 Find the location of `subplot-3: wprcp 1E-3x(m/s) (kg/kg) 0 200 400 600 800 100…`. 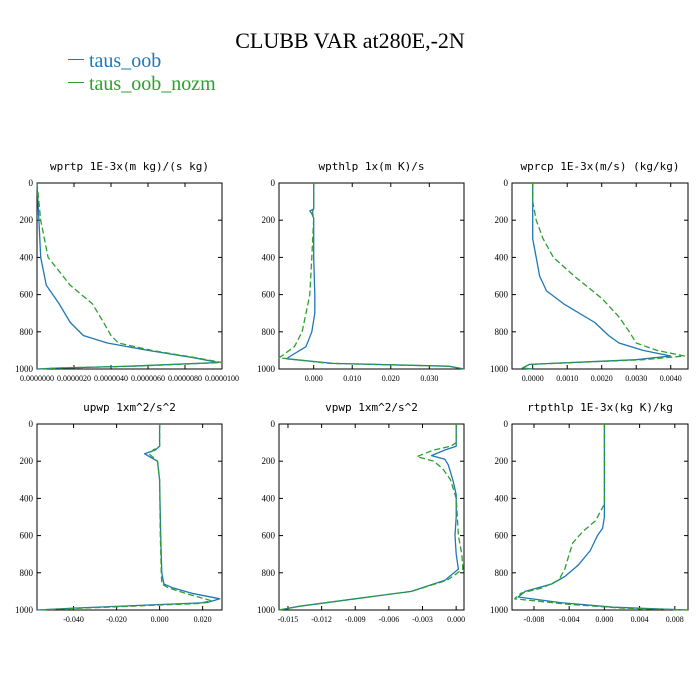

subplot-3: wprcp 1E-3x(m/s) (kg/kg) 0 200 400 600 800 100… is located at coordinates (589, 271).